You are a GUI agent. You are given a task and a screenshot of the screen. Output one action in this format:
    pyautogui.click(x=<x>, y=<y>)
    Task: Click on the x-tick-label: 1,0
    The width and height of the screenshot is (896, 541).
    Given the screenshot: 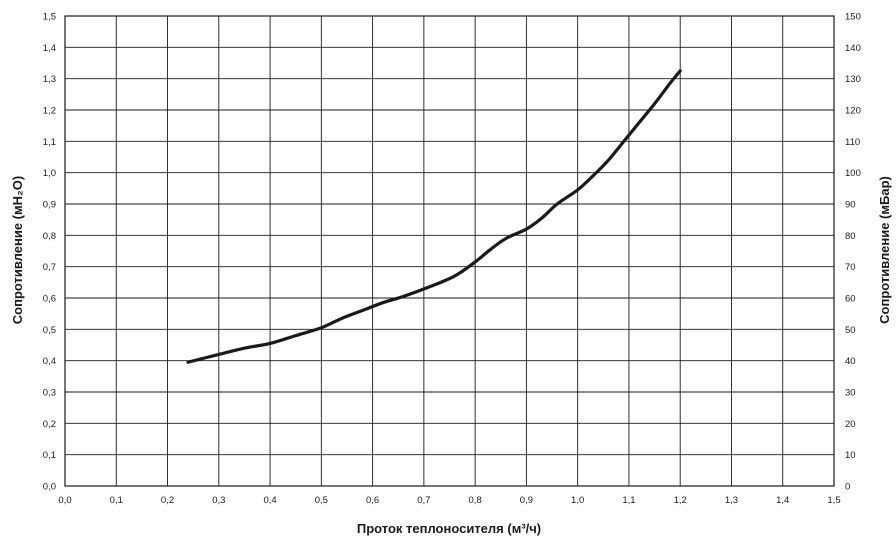 What is the action you would take?
    pyautogui.click(x=577, y=500)
    